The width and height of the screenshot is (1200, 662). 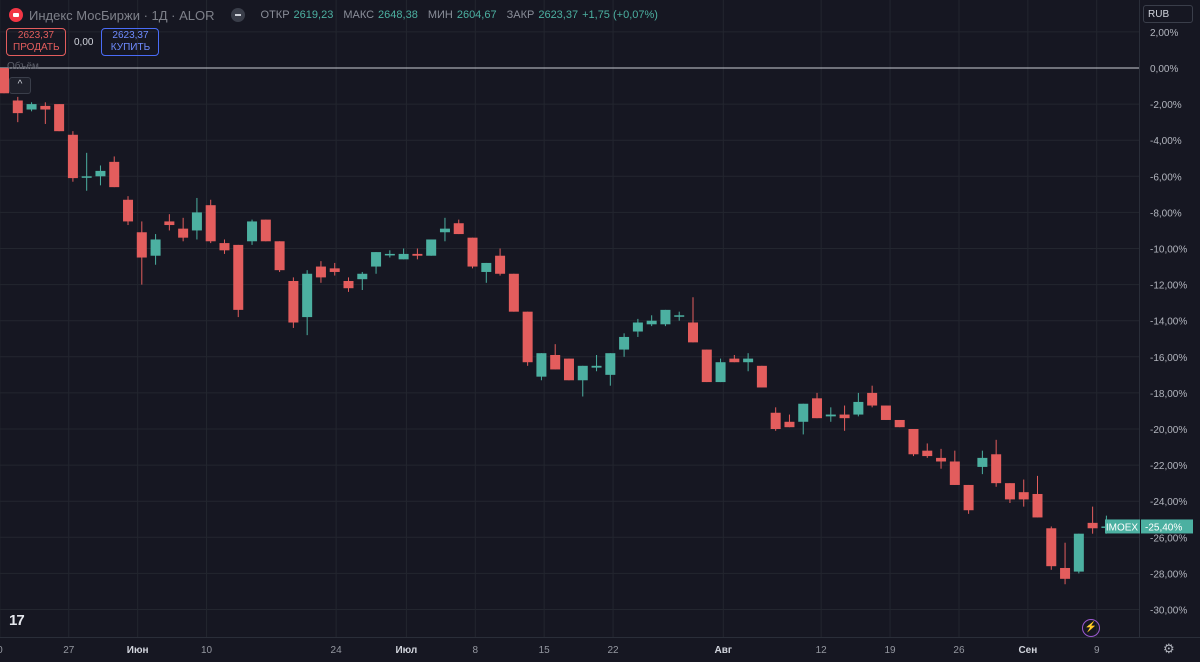 What do you see at coordinates (1169, 331) in the screenshot?
I see `price-scale` at bounding box center [1169, 331].